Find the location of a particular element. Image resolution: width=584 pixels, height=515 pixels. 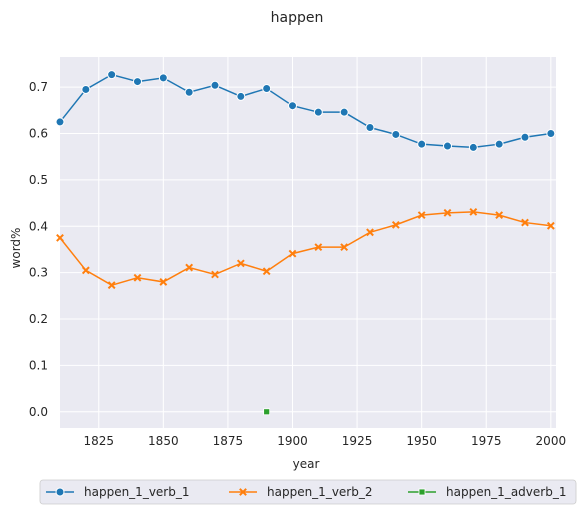

y-tick-label: 0.0 is located at coordinates (38, 412).